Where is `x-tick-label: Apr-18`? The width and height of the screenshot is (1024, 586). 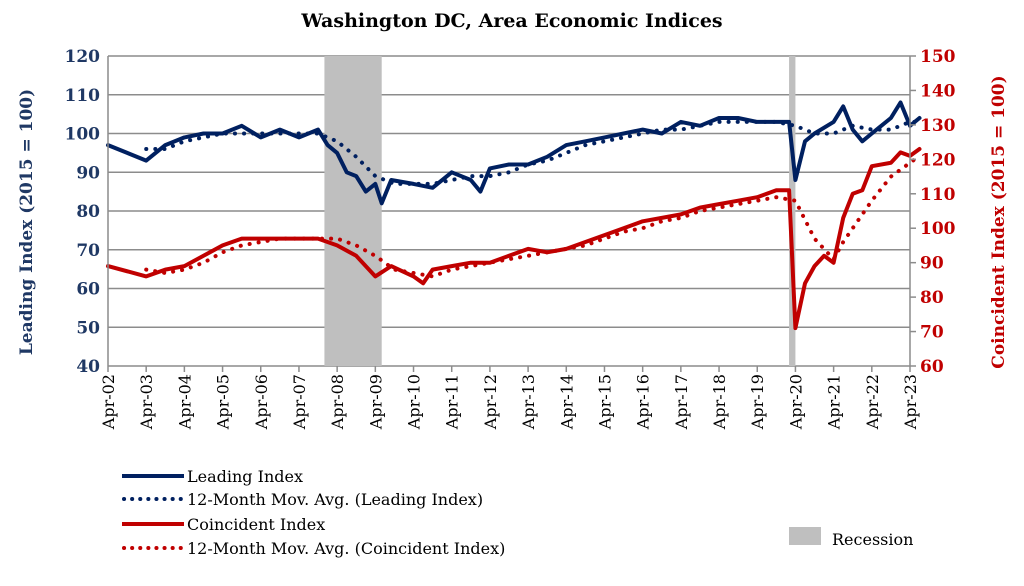 x-tick-label: Apr-18 is located at coordinates (719, 402).